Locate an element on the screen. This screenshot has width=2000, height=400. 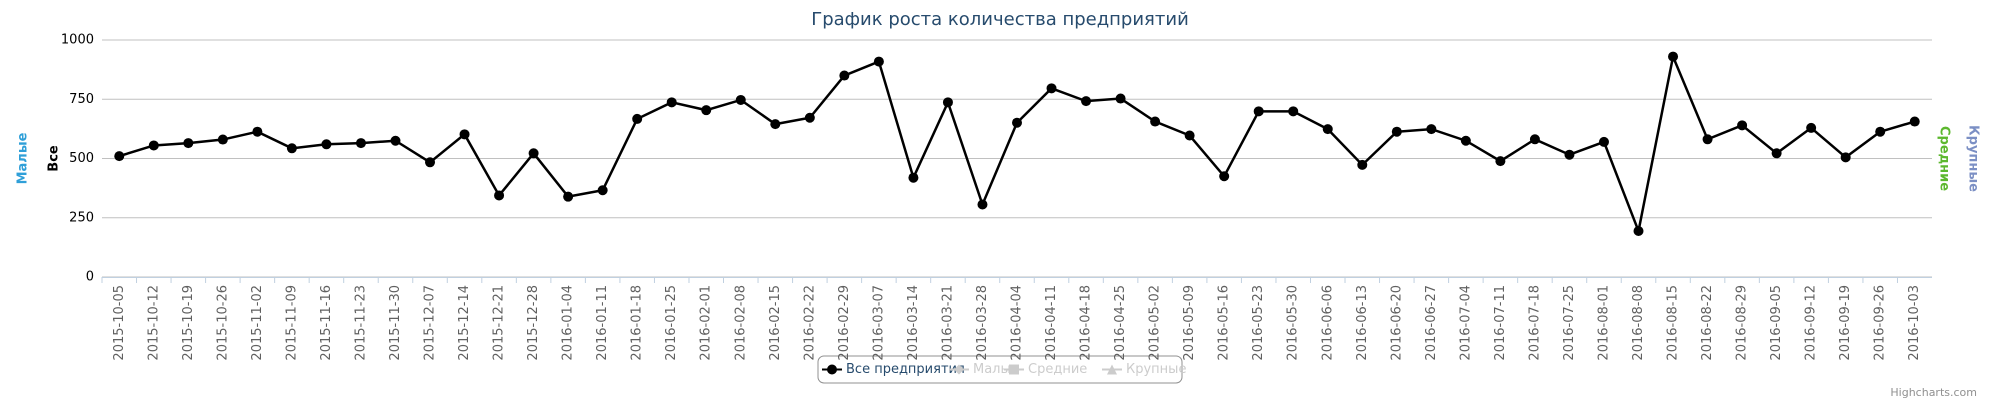
y-tick-label: 0 is located at coordinates (90, 277).